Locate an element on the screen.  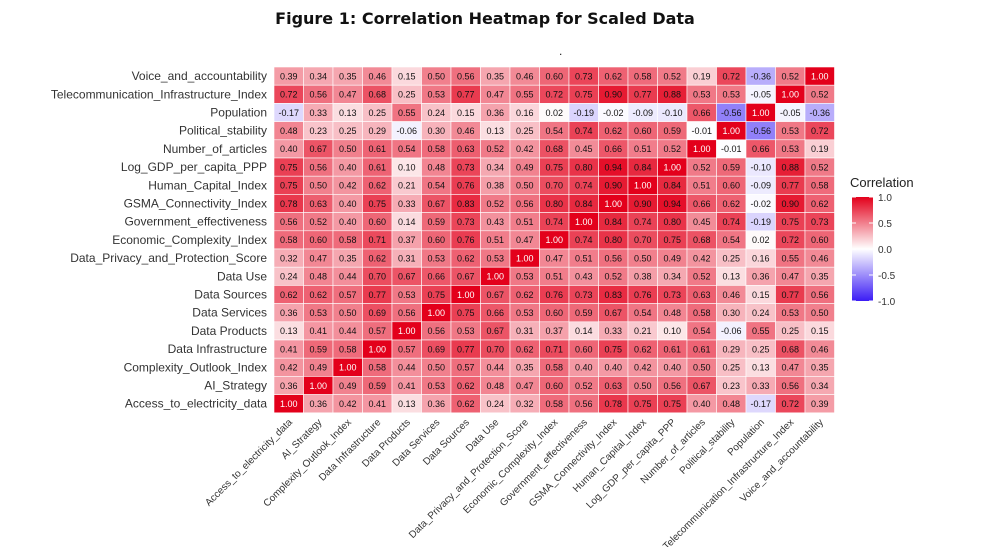
heatmap-cell: 0.47 is located at coordinates (790, 276).